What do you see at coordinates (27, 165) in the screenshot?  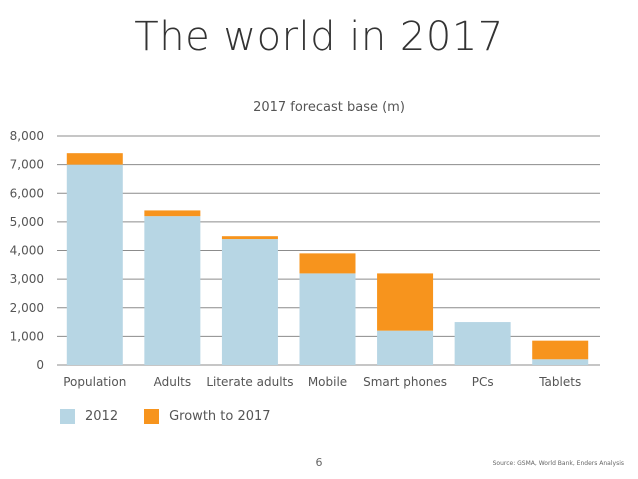 I see `y-tick-label: 7,000` at bounding box center [27, 165].